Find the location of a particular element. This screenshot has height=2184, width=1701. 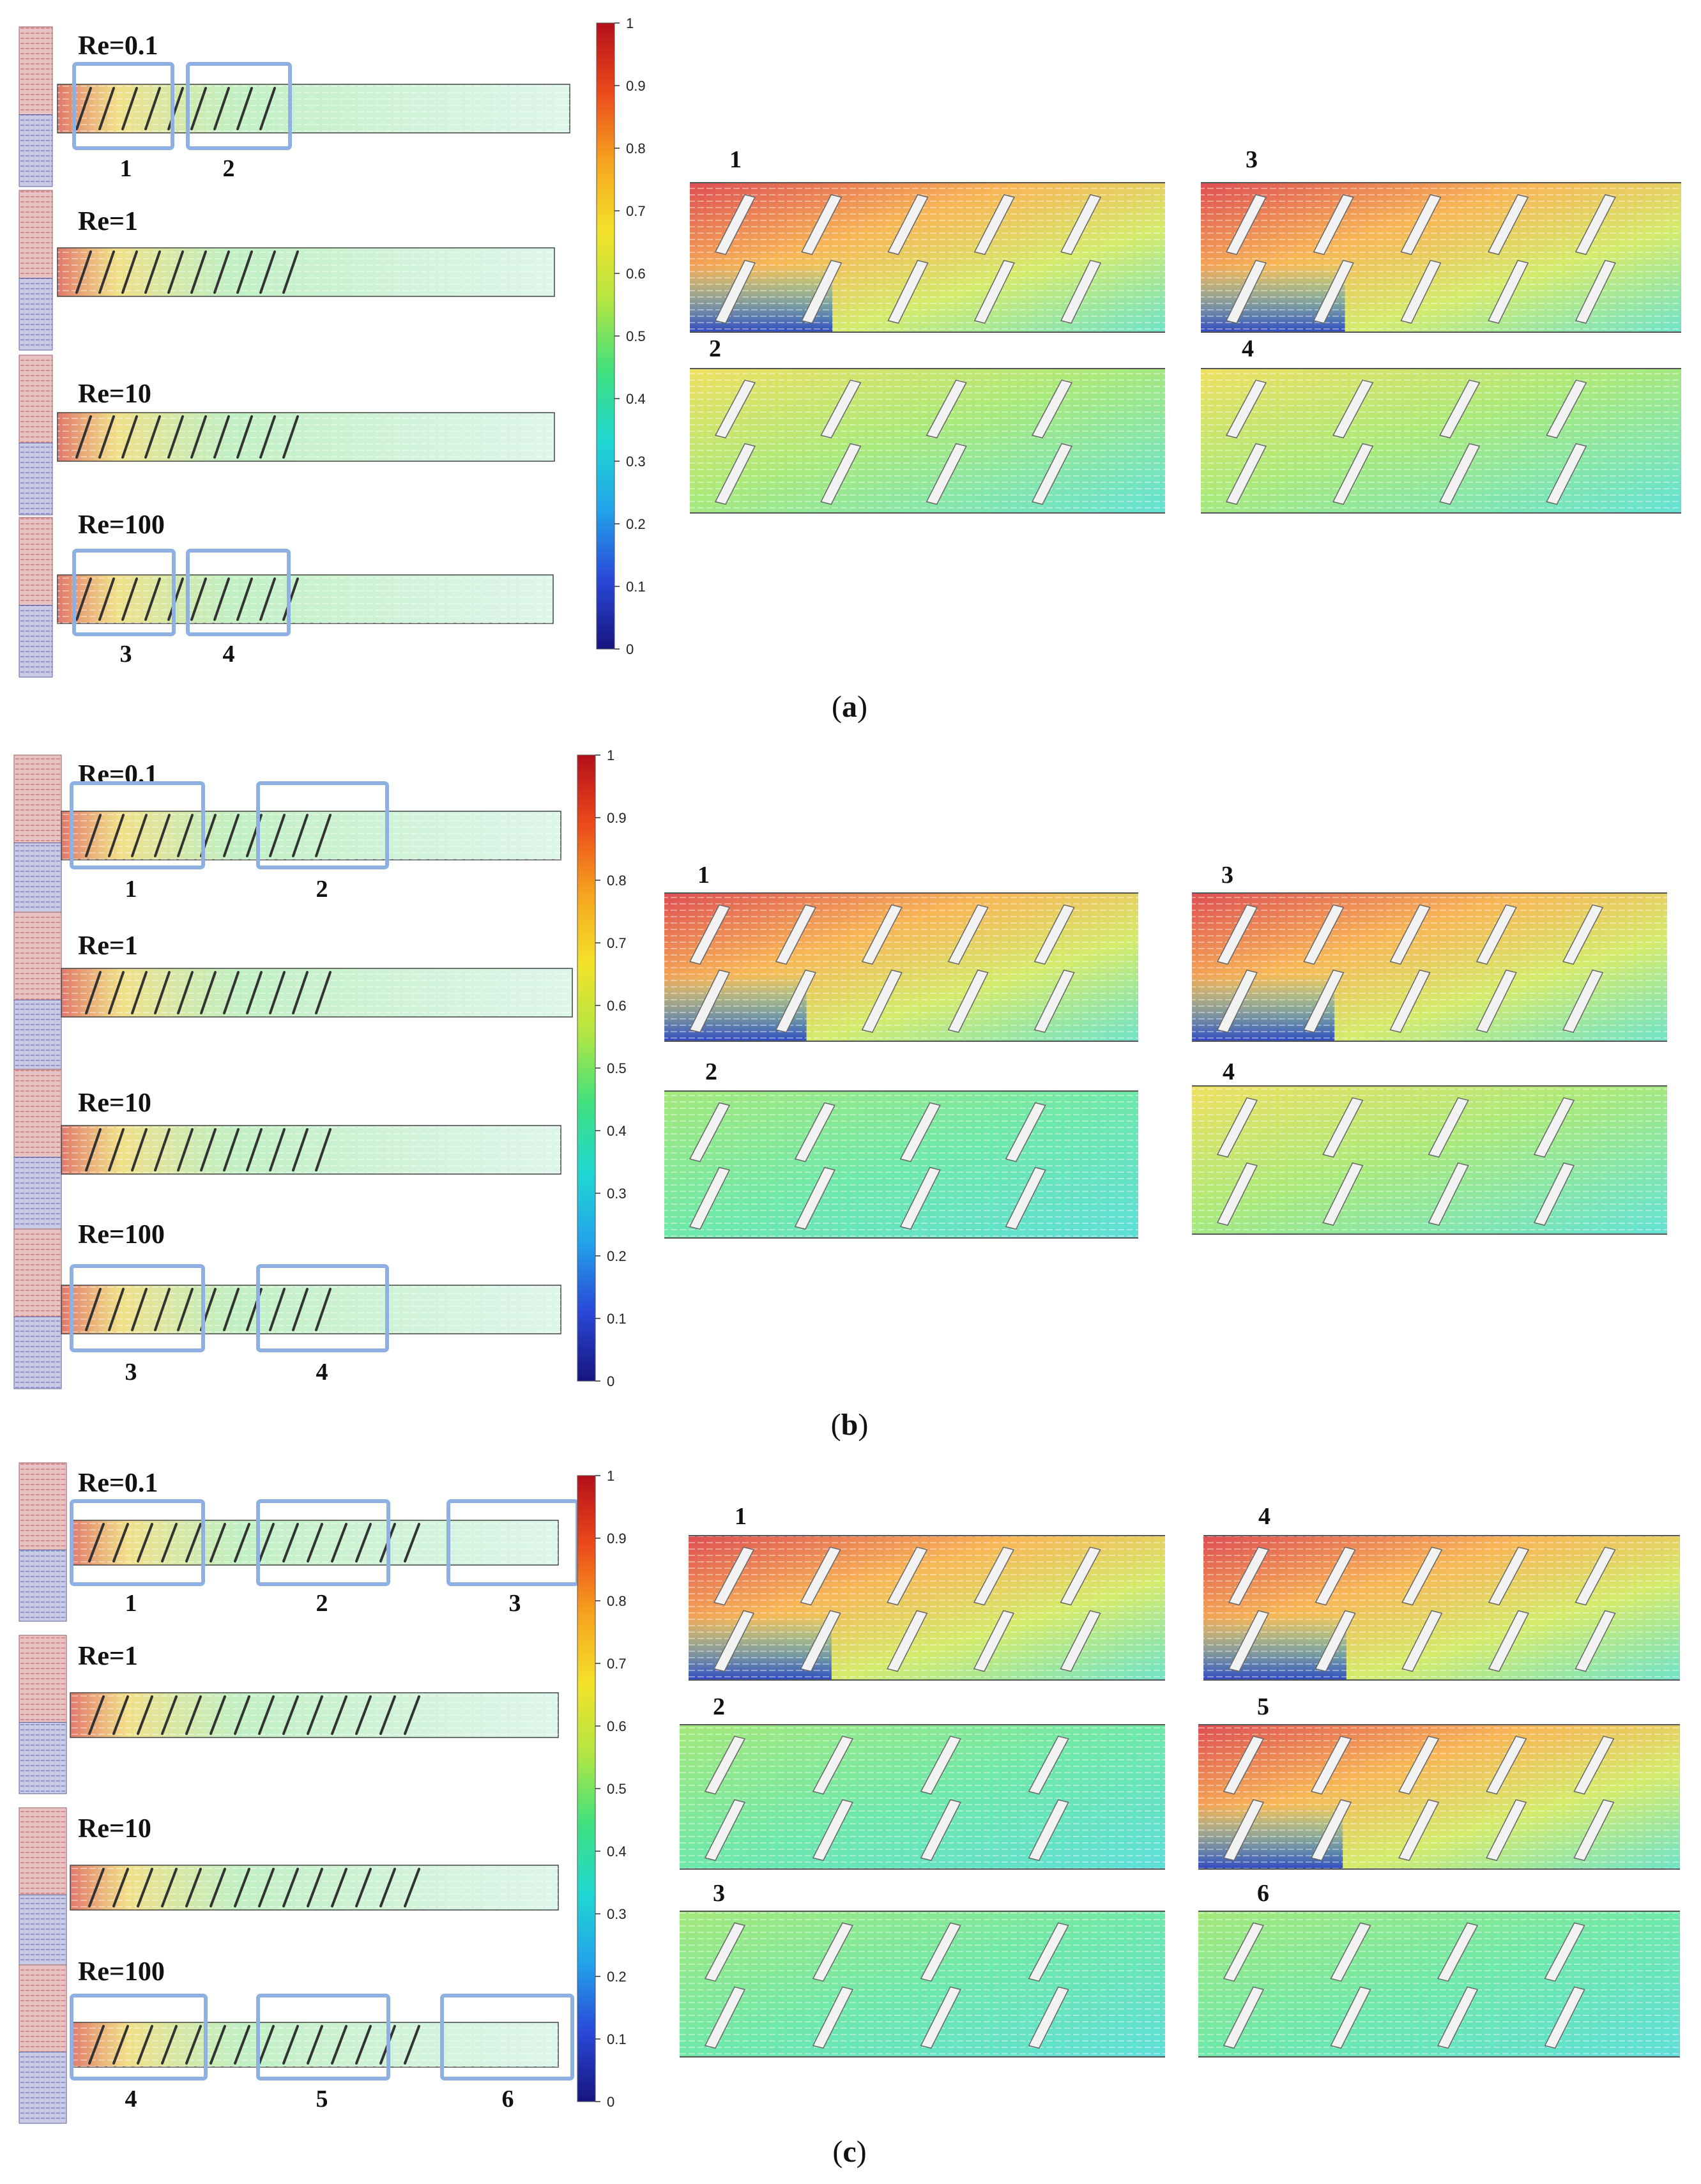

simulation-4: Re=100 is located at coordinates (286, 594).